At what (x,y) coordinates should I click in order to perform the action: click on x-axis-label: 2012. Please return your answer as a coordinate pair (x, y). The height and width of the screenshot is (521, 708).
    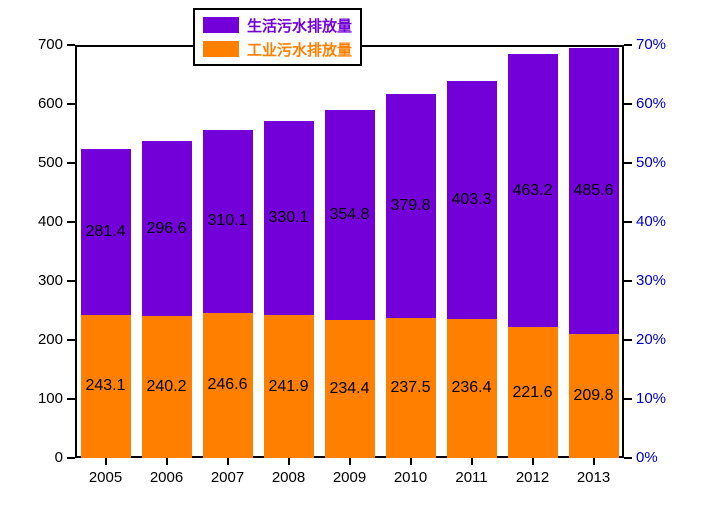
    Looking at the image, I should click on (532, 477).